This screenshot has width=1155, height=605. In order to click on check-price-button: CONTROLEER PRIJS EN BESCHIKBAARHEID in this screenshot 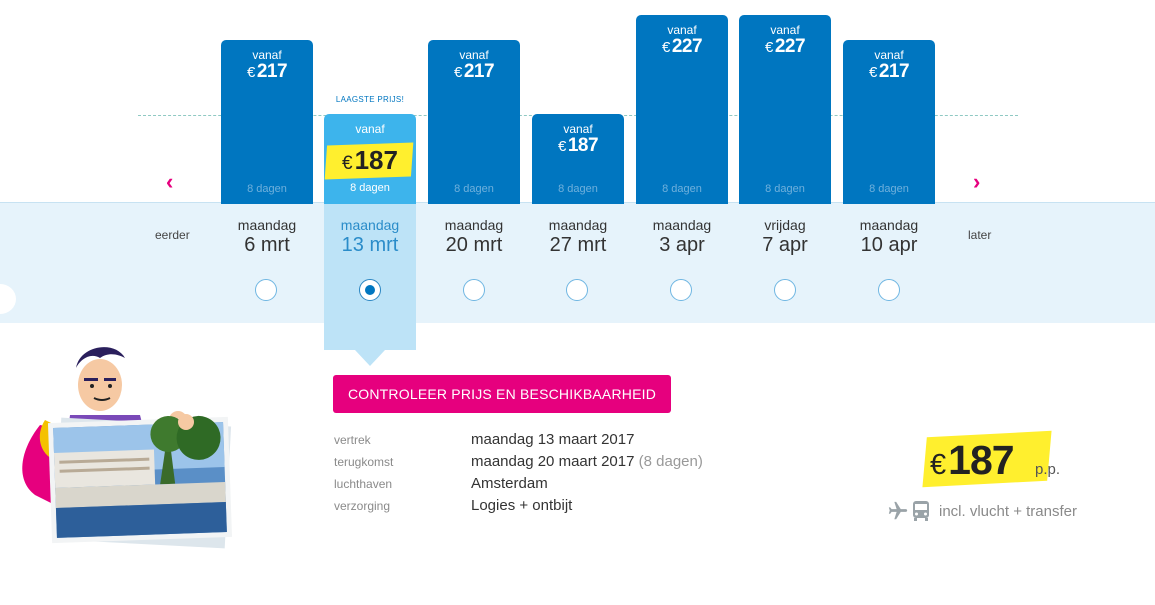, I will do `click(502, 394)`.